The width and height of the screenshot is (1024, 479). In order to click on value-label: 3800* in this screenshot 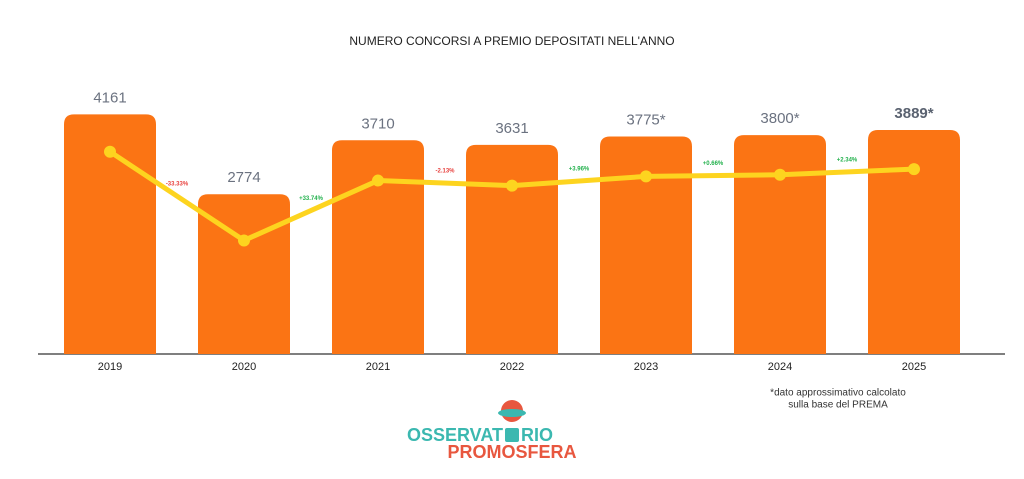, I will do `click(779, 118)`.